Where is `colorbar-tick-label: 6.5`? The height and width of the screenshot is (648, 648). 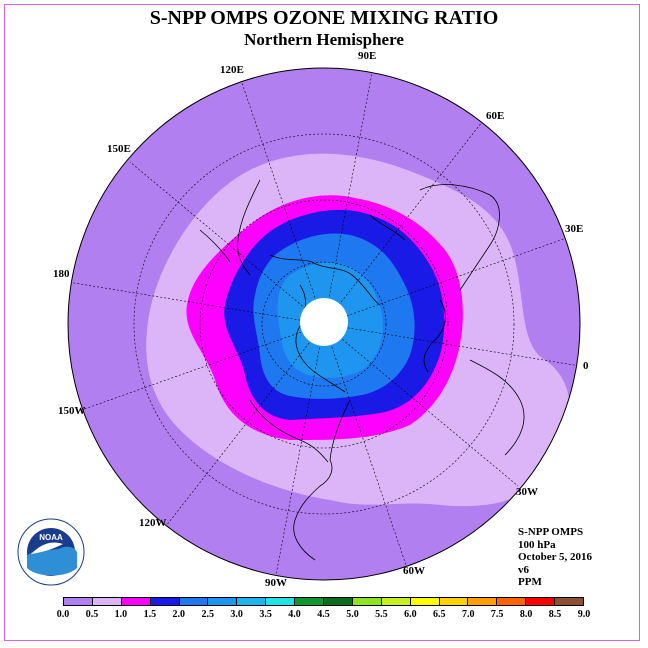 colorbar-tick-label: 6.5 is located at coordinates (439, 614).